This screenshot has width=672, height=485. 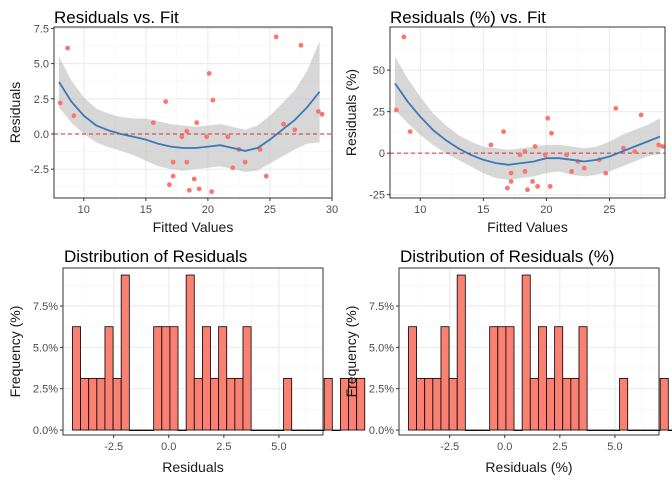 What do you see at coordinates (379, 71) in the screenshot?
I see `y-tick-label: 50` at bounding box center [379, 71].